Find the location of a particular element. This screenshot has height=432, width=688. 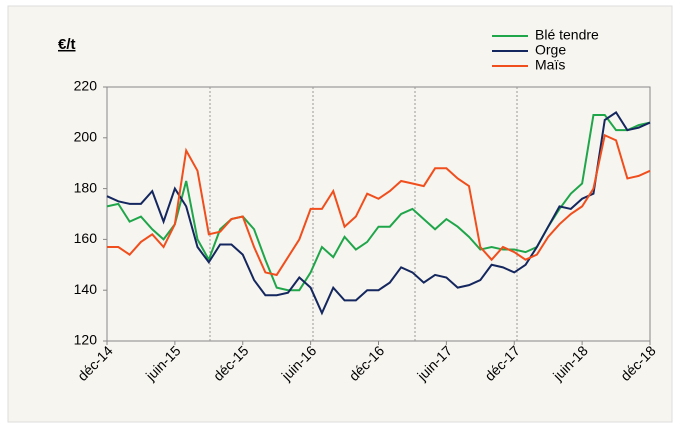

y-axis-label: €/t is located at coordinates (67, 44).